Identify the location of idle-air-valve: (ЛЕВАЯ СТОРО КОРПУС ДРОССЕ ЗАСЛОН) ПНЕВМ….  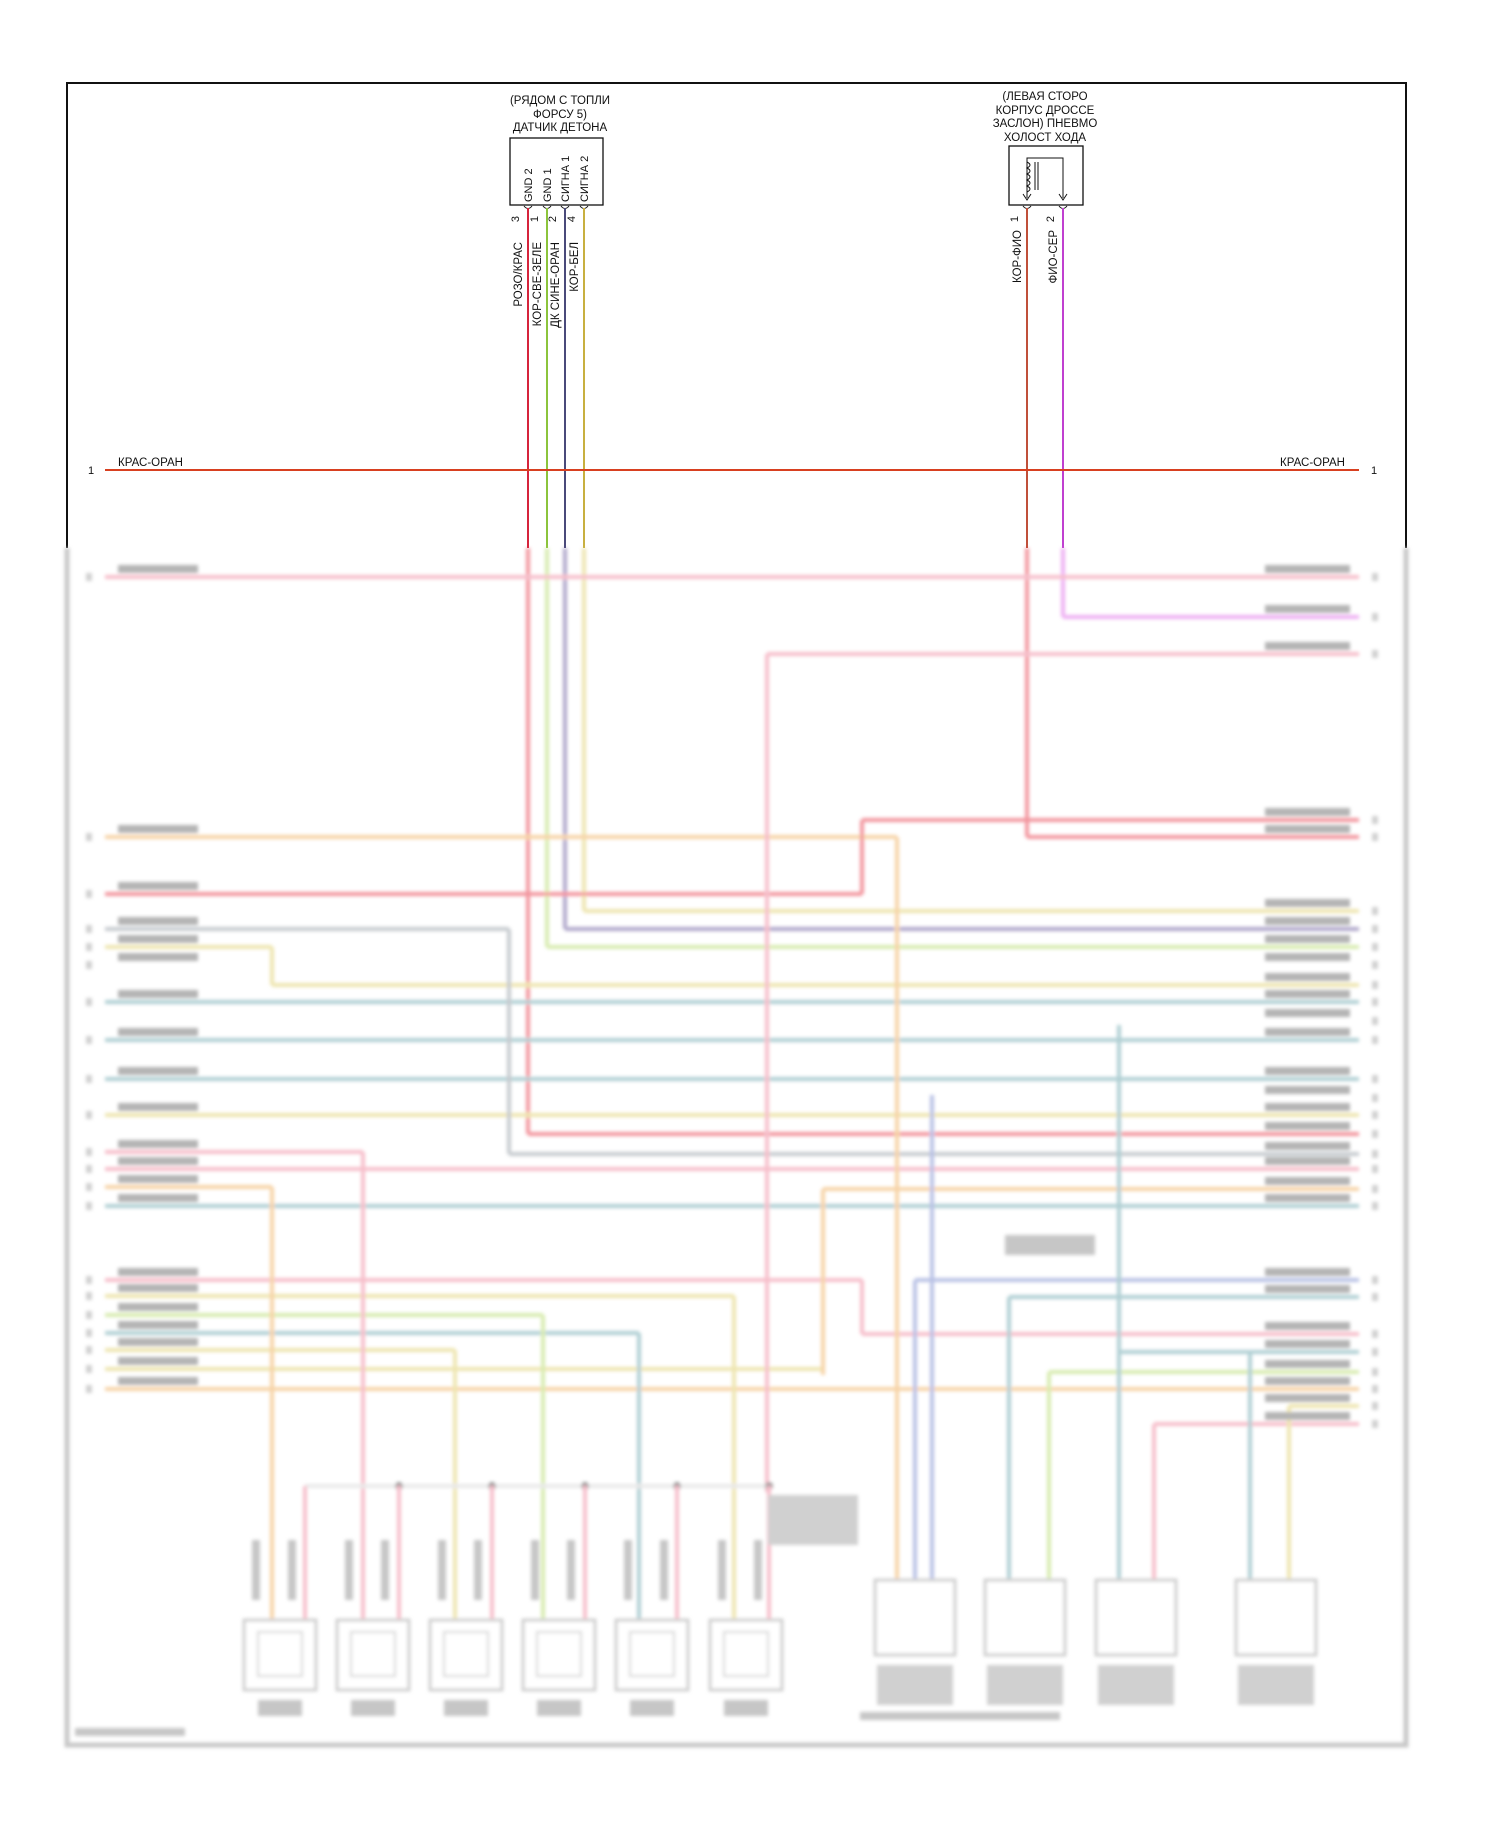
(1045, 319).